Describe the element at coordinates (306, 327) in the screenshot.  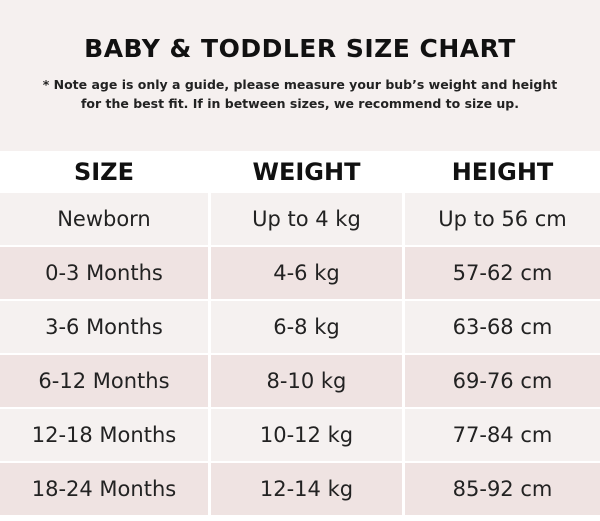
I see `cell-weight: 6-8 kg` at that location.